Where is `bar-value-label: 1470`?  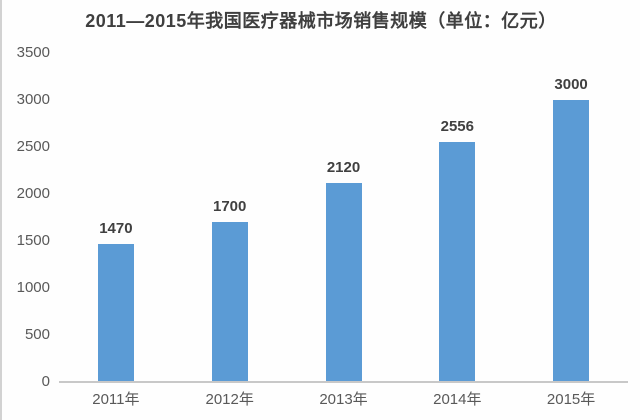
bar-value-label: 1470 is located at coordinates (116, 228).